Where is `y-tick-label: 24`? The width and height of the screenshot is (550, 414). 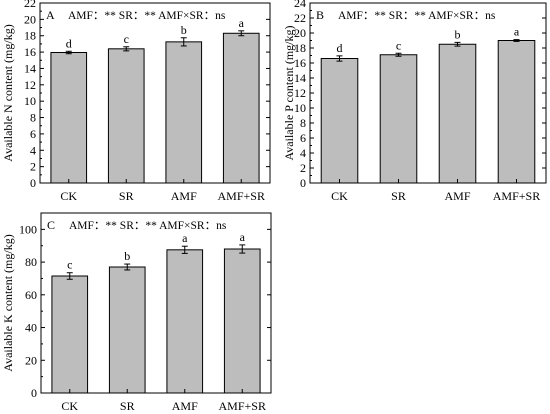 y-tick-label: 24 is located at coordinates (300, 5).